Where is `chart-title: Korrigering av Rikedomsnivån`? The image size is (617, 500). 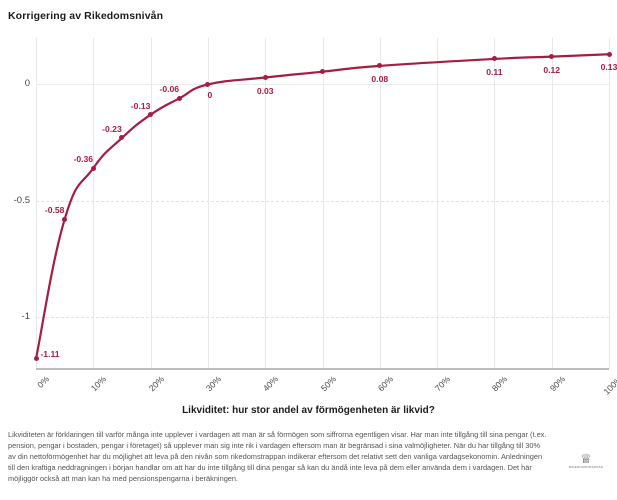 chart-title: Korrigering av Rikedomsnivån is located at coordinates (86, 16).